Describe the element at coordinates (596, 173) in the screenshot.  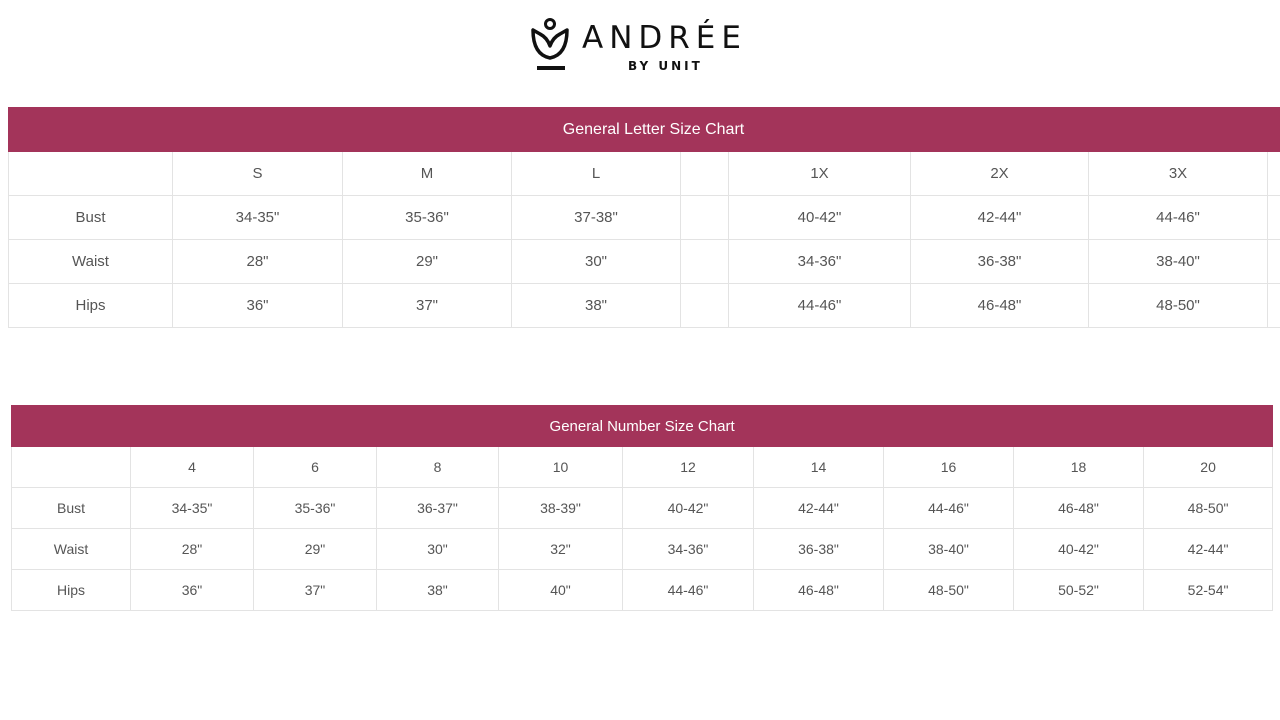
I see `column-header: L` at that location.